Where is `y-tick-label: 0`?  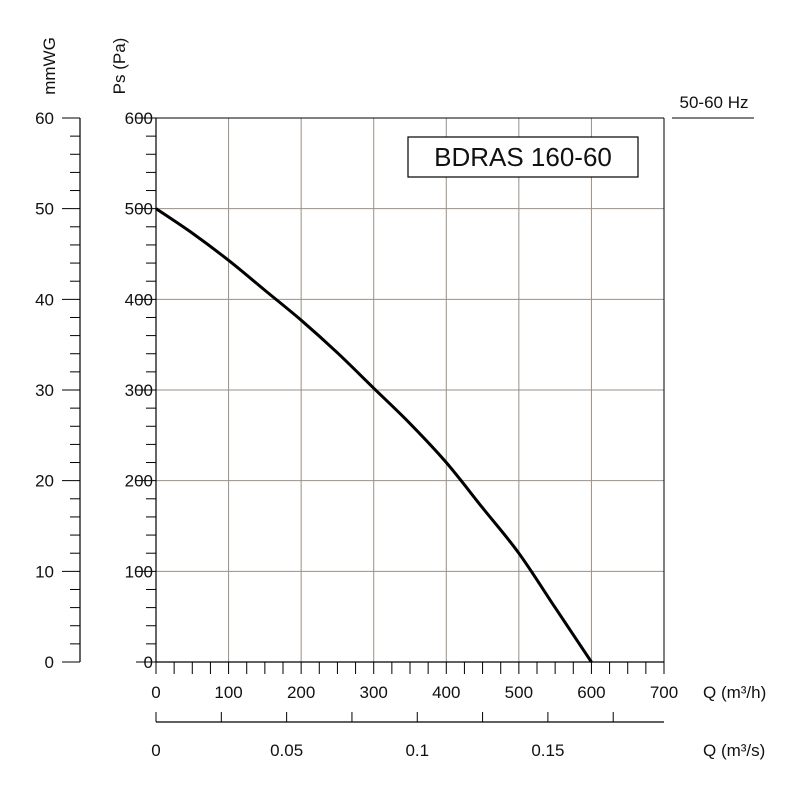 y-tick-label: 0 is located at coordinates (148, 662).